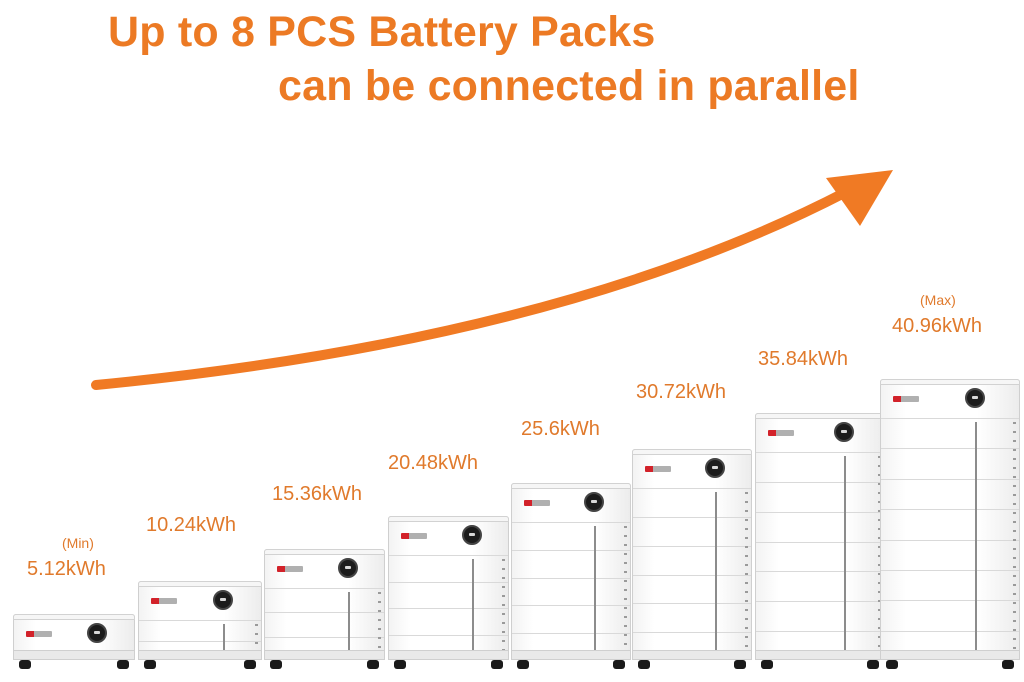 Image resolution: width=1024 pixels, height=682 pixels. I want to click on max-tag: (Max), so click(938, 300).